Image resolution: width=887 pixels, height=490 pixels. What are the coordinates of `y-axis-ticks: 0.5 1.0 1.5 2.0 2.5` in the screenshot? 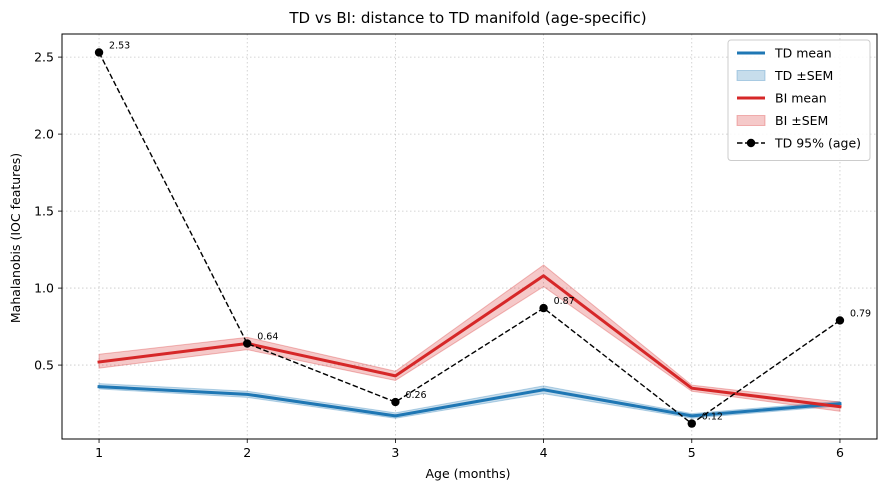 It's located at (48, 211).